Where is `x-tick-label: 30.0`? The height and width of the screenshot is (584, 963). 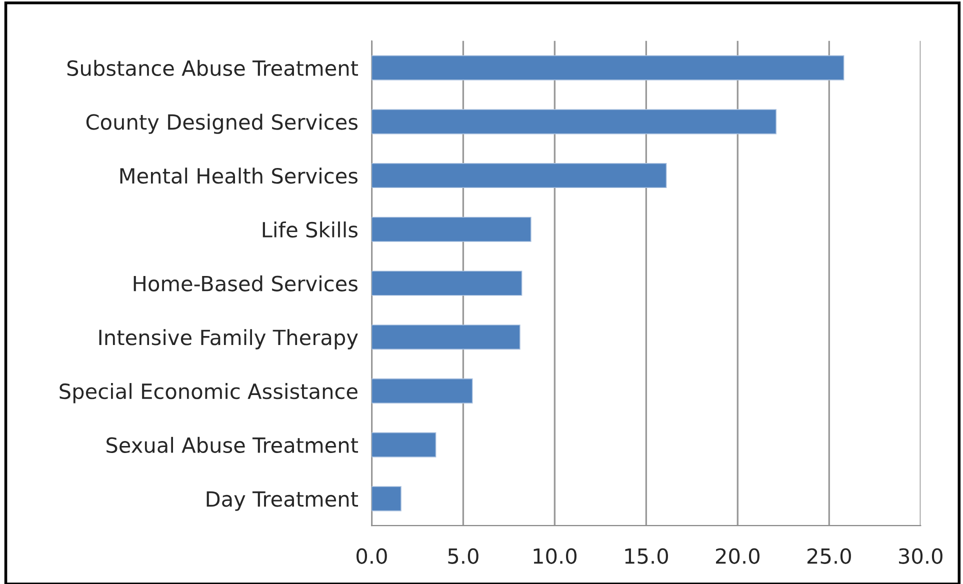
x-tick-label: 30.0 is located at coordinates (920, 556).